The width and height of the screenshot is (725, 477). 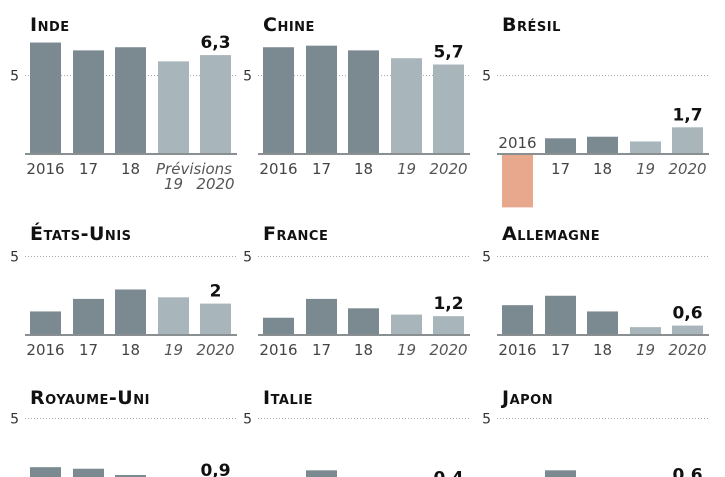 What do you see at coordinates (50, 25) in the screenshot?
I see `panel-title: Inde` at bounding box center [50, 25].